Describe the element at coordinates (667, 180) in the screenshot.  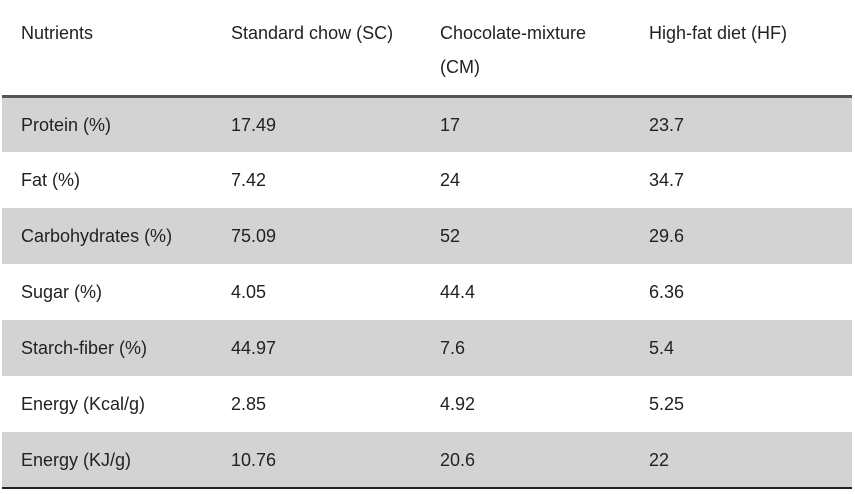
I see `cell-hf: 34.7` at that location.